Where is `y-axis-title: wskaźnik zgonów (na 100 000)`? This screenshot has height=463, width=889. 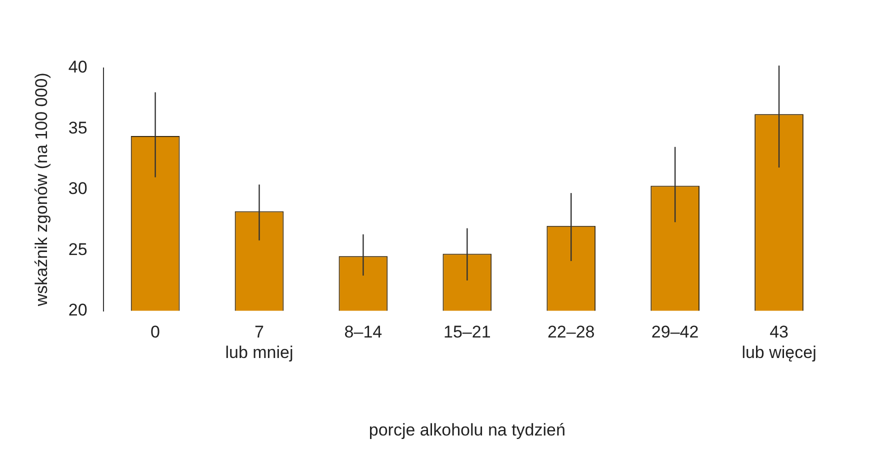
y-axis-title: wskaźnik zgonów (na 100 000) is located at coordinates (41, 190).